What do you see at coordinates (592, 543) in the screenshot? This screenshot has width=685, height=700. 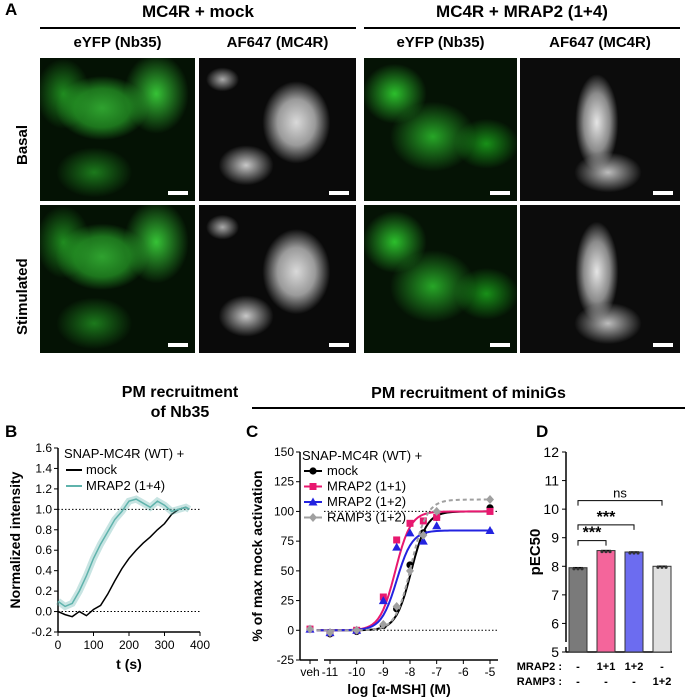 I see `d-significance-bracket` at bounding box center [592, 543].